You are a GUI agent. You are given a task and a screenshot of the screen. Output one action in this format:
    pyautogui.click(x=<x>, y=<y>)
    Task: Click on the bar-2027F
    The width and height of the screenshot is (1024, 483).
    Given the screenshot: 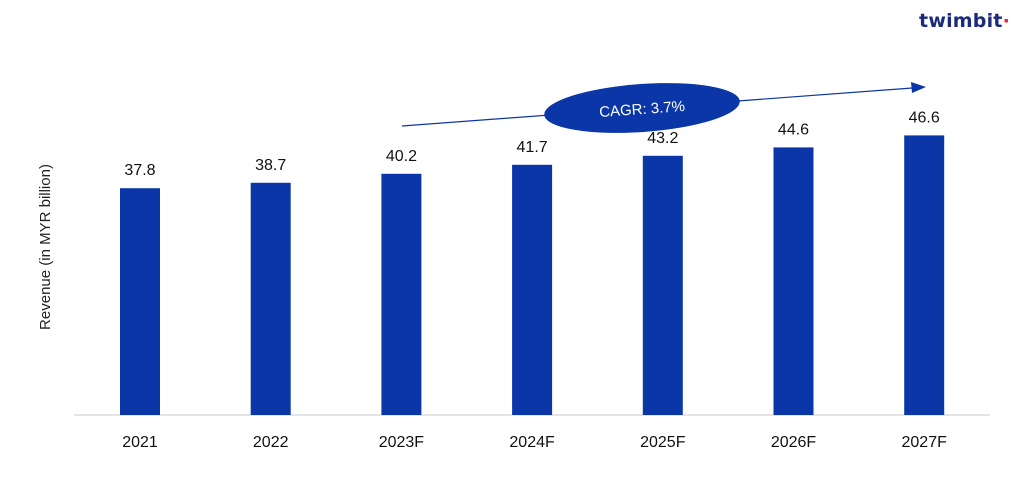 What is the action you would take?
    pyautogui.click(x=924, y=275)
    